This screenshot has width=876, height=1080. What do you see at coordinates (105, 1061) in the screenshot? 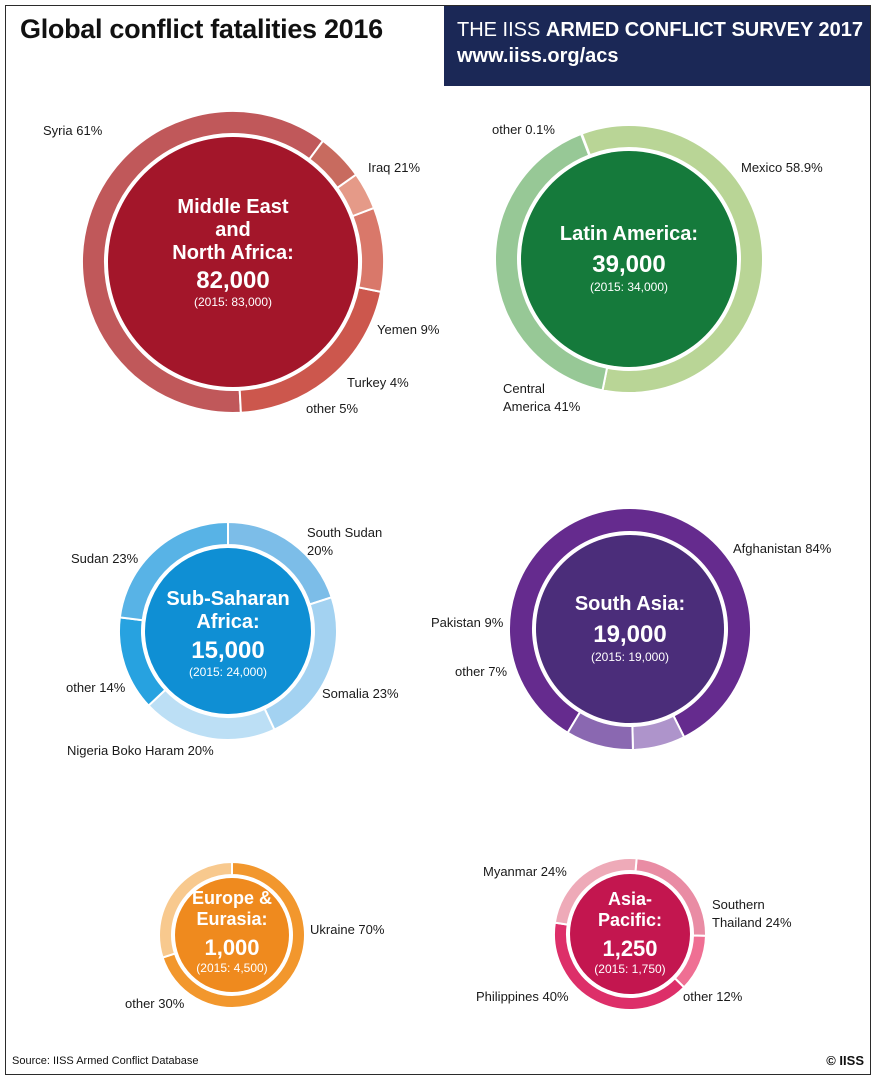
I see `source-note: Source: IISS Armed Conflict Database` at bounding box center [105, 1061].